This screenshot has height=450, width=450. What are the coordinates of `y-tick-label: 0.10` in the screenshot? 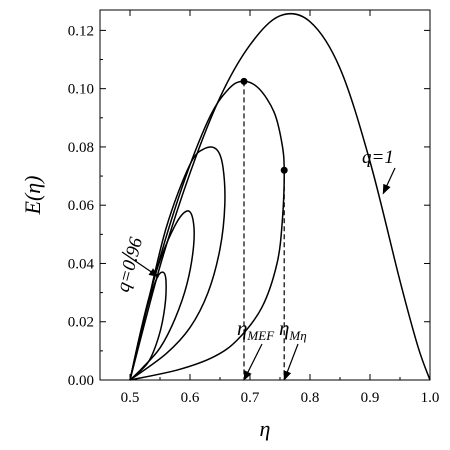 It's located at (81, 90).